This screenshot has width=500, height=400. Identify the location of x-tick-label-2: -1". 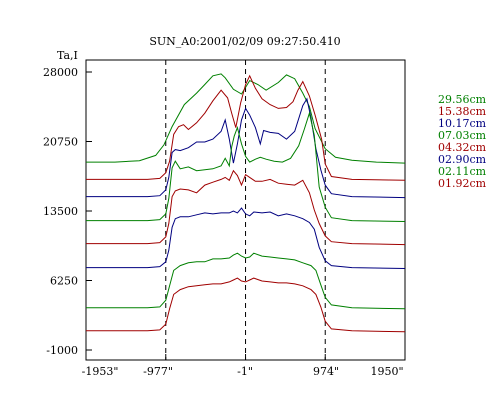
(245, 371).